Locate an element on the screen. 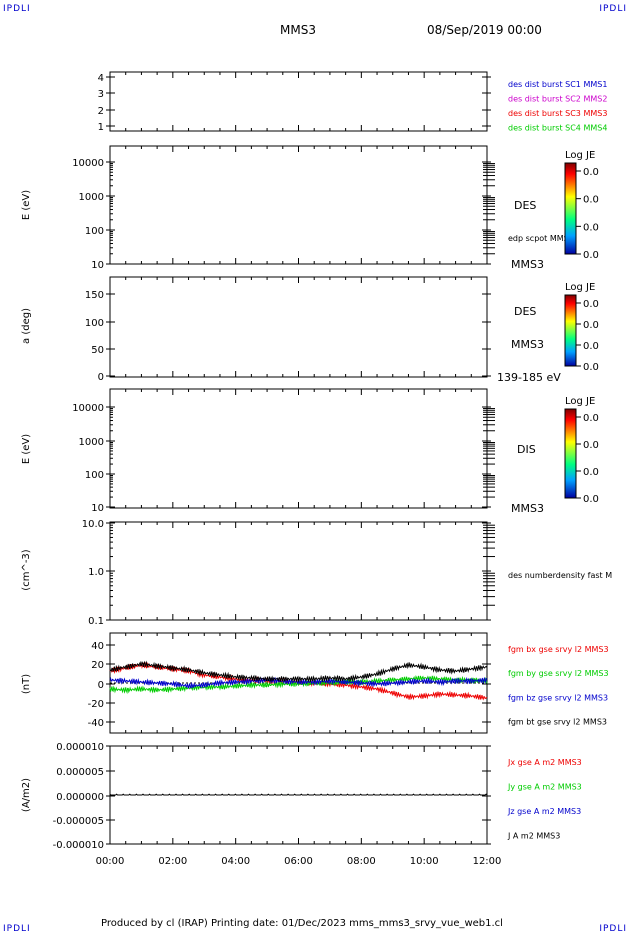 This screenshot has width=630, height=934. legend-entry: Jx gse A m2 MMS3 is located at coordinates (544, 762).